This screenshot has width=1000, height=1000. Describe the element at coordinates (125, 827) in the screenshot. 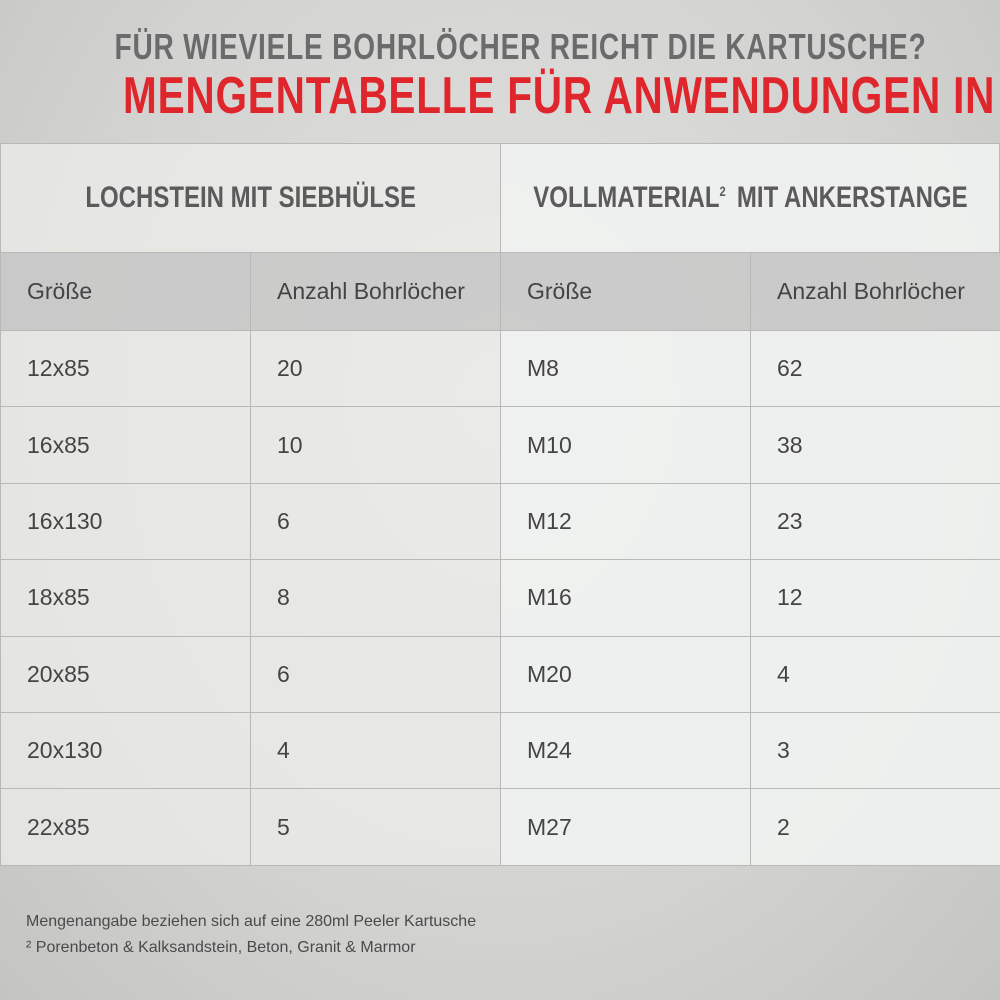

I see `table-cell: 22x85` at that location.